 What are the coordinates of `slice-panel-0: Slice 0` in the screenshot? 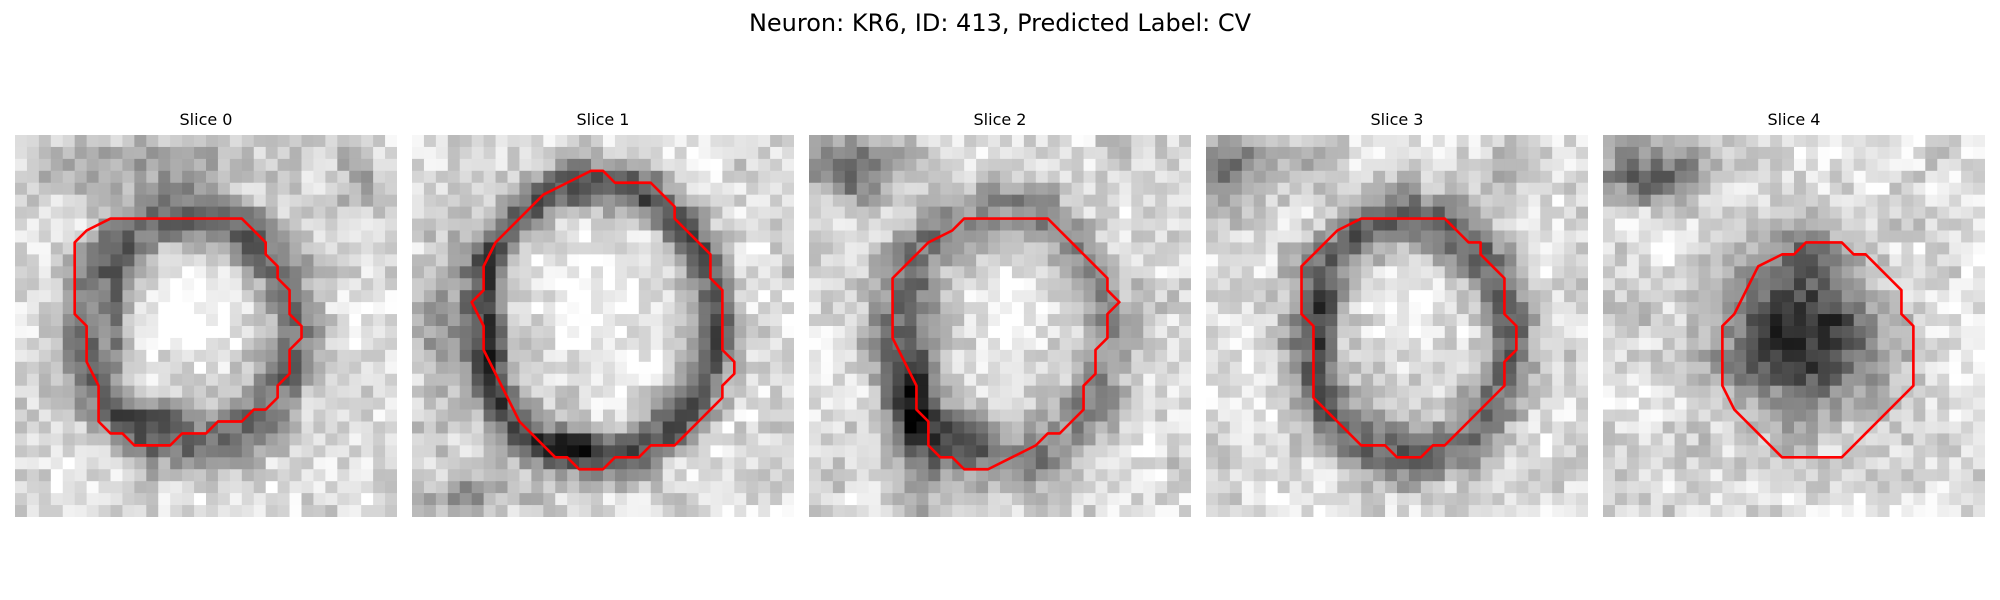 It's located at (206, 312).